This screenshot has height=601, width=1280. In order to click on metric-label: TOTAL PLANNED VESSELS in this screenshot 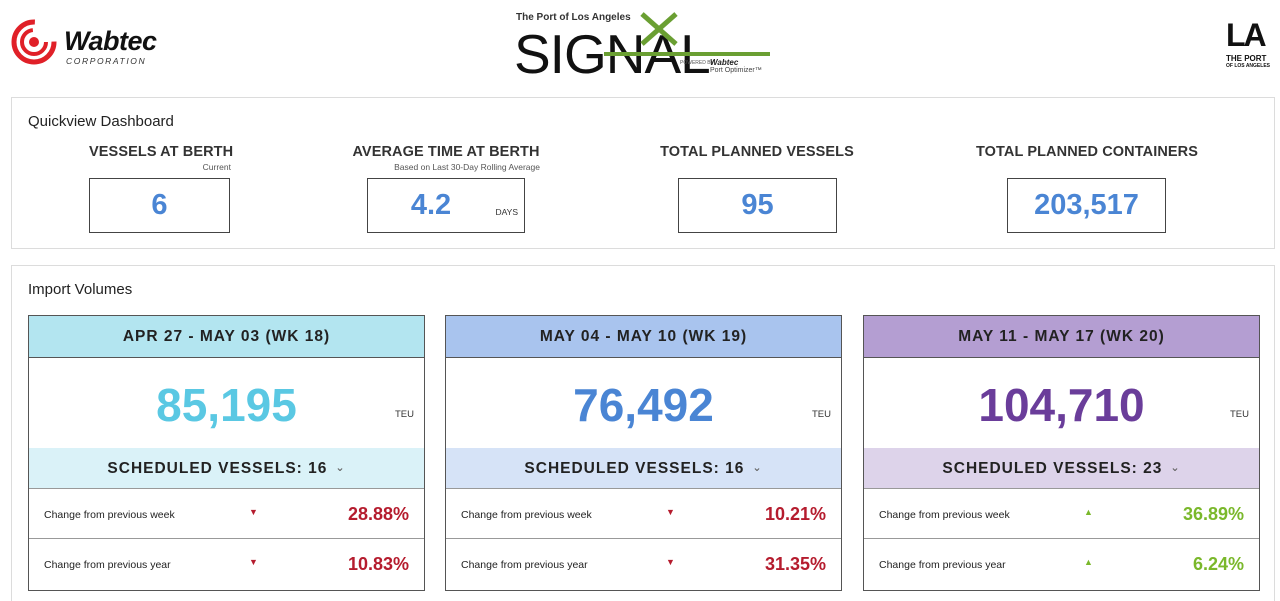, I will do `click(757, 152)`.